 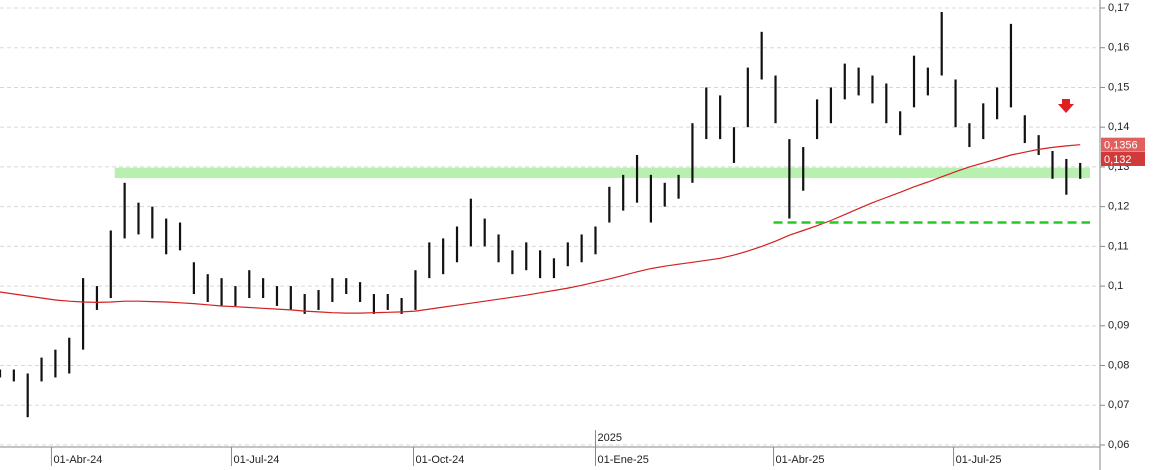 I want to click on price-label: 0,1356, so click(x=1121, y=146).